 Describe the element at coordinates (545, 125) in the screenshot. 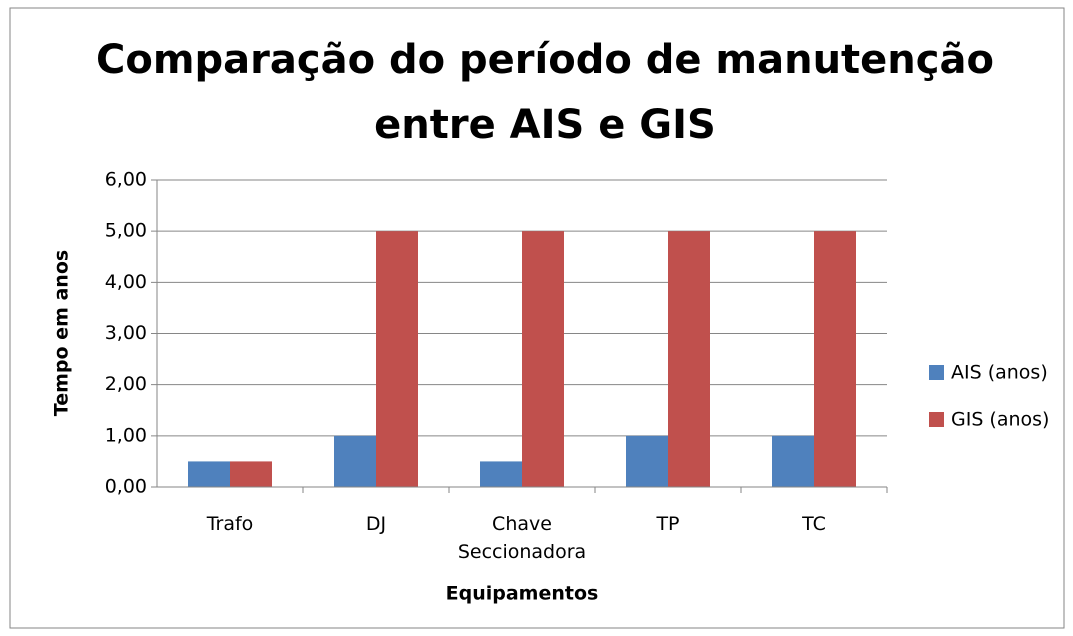

I see `chart-title: entre AIS e GIS` at that location.